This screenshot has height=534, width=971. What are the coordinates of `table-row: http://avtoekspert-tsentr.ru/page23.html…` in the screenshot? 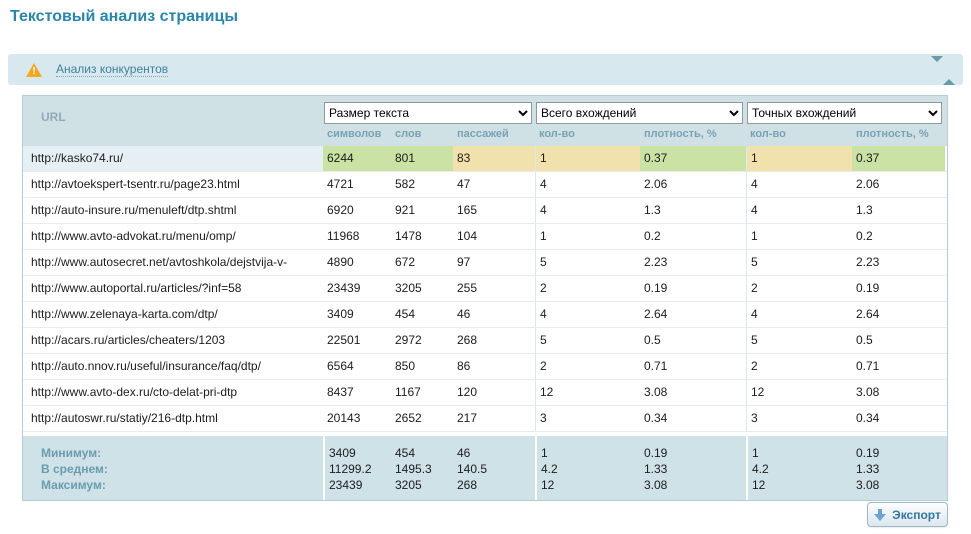 It's located at (485, 185).